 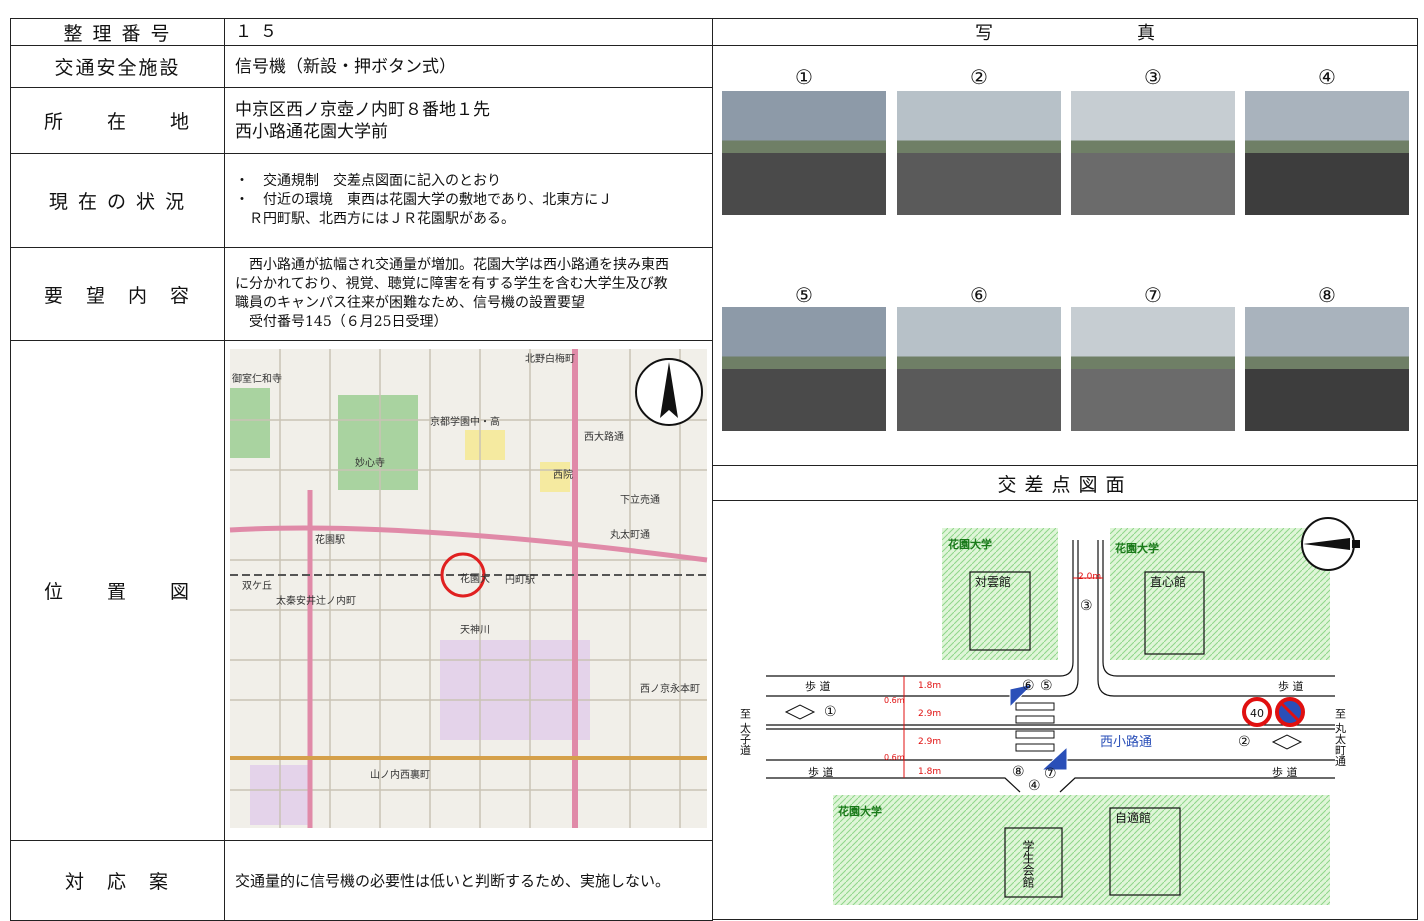 What do you see at coordinates (400, 774) in the screenshot?
I see `map-label: 山ノ内西裏町` at bounding box center [400, 774].